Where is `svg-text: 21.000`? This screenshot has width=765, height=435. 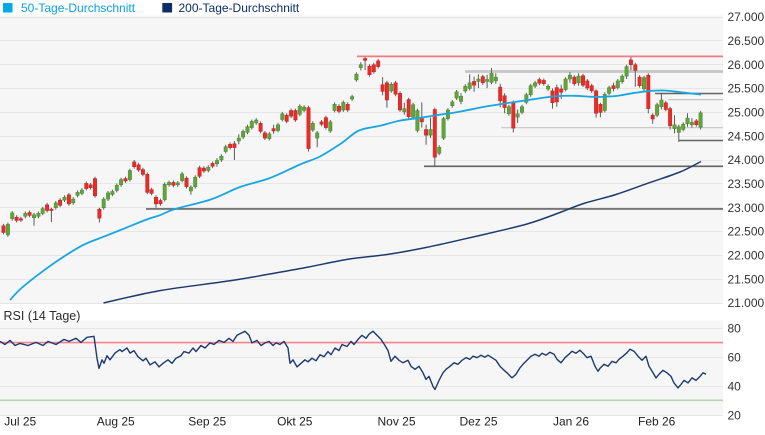
svg-text: 21.000 is located at coordinates (746, 303).